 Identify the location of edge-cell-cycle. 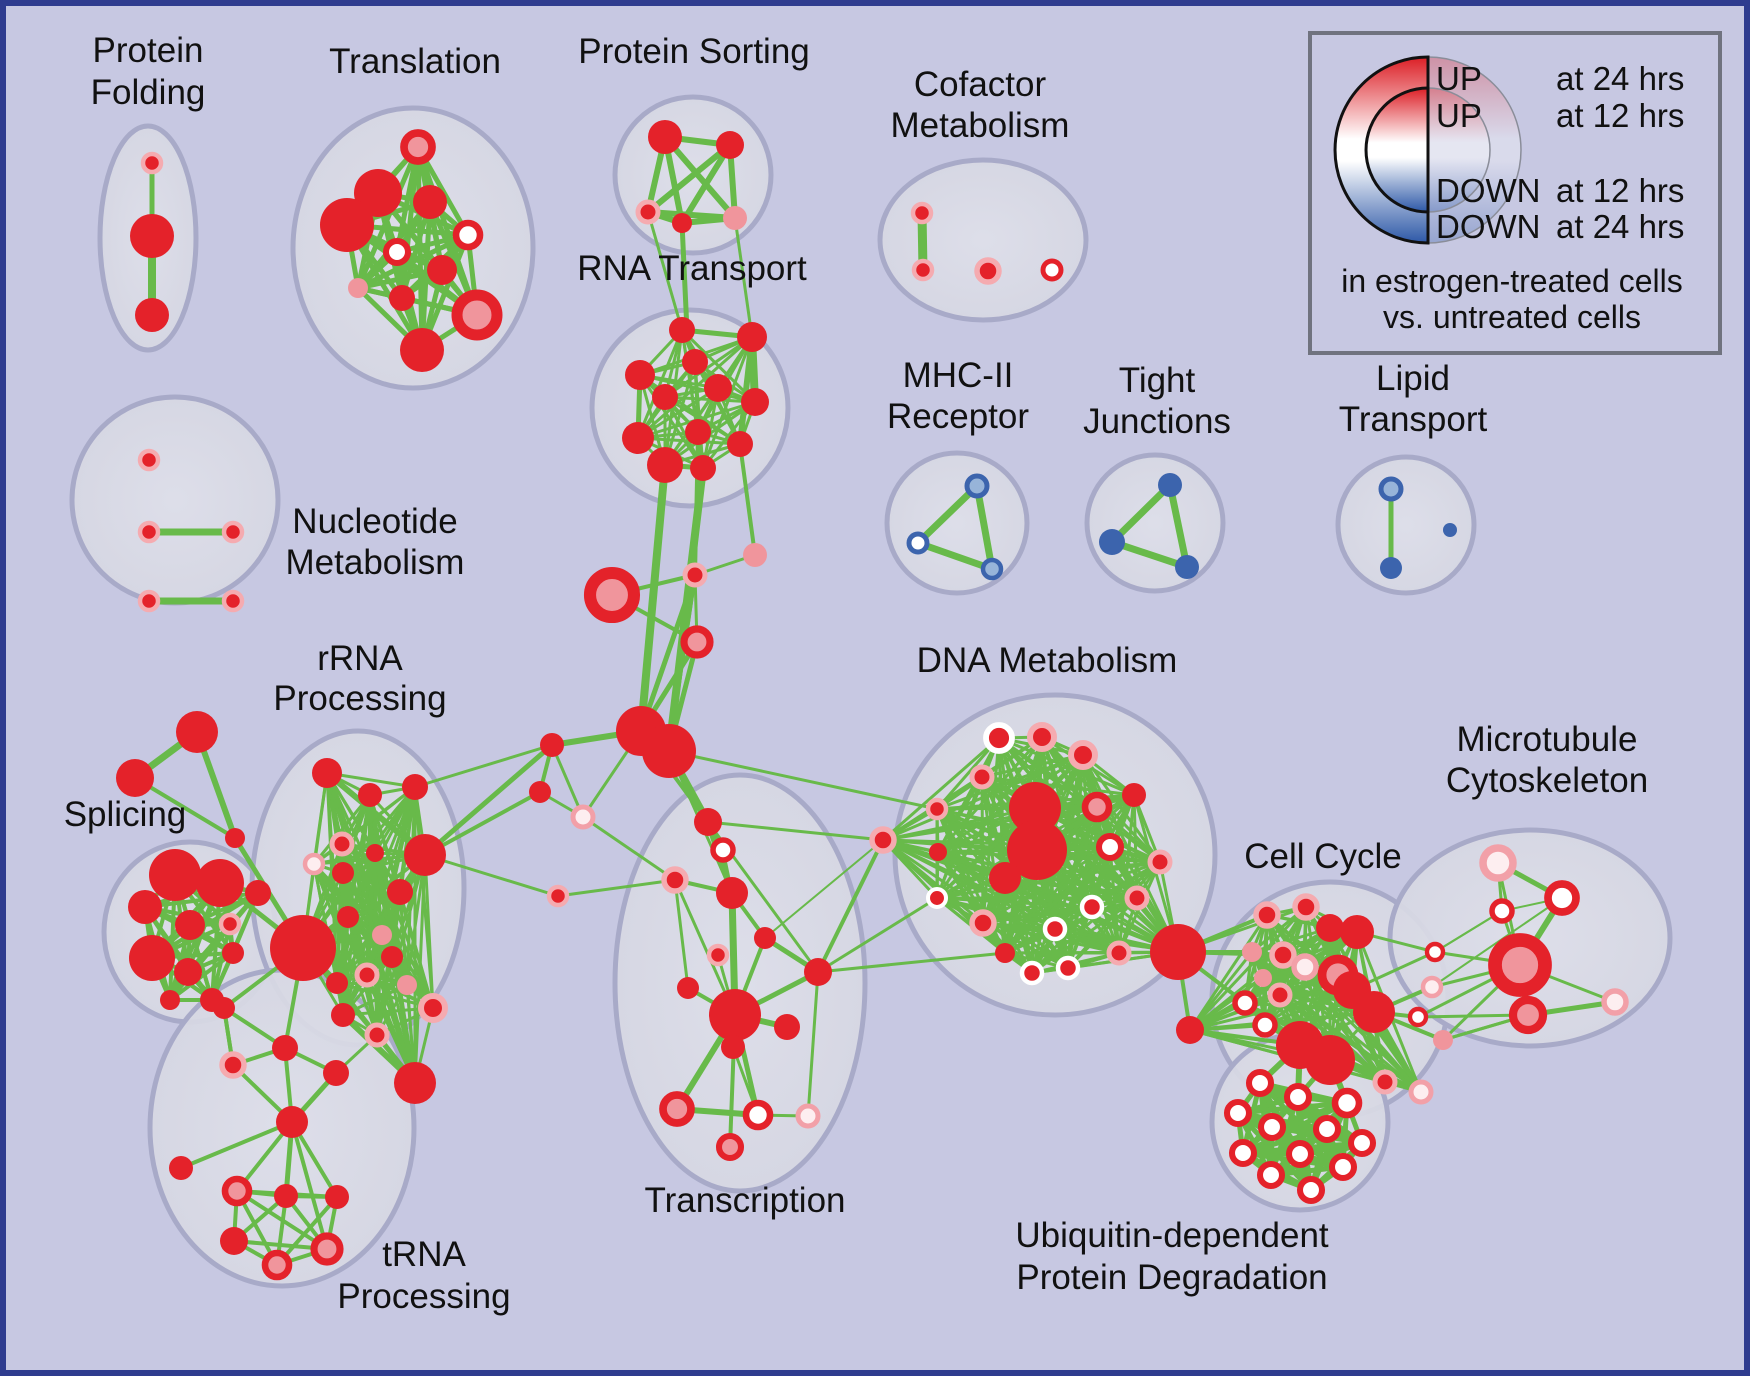
(1221, 991).